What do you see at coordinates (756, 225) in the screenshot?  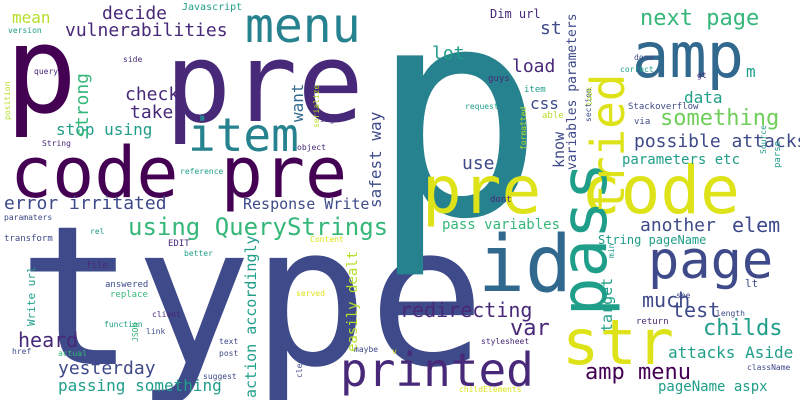 I see `cloud-word-elem: elem` at bounding box center [756, 225].